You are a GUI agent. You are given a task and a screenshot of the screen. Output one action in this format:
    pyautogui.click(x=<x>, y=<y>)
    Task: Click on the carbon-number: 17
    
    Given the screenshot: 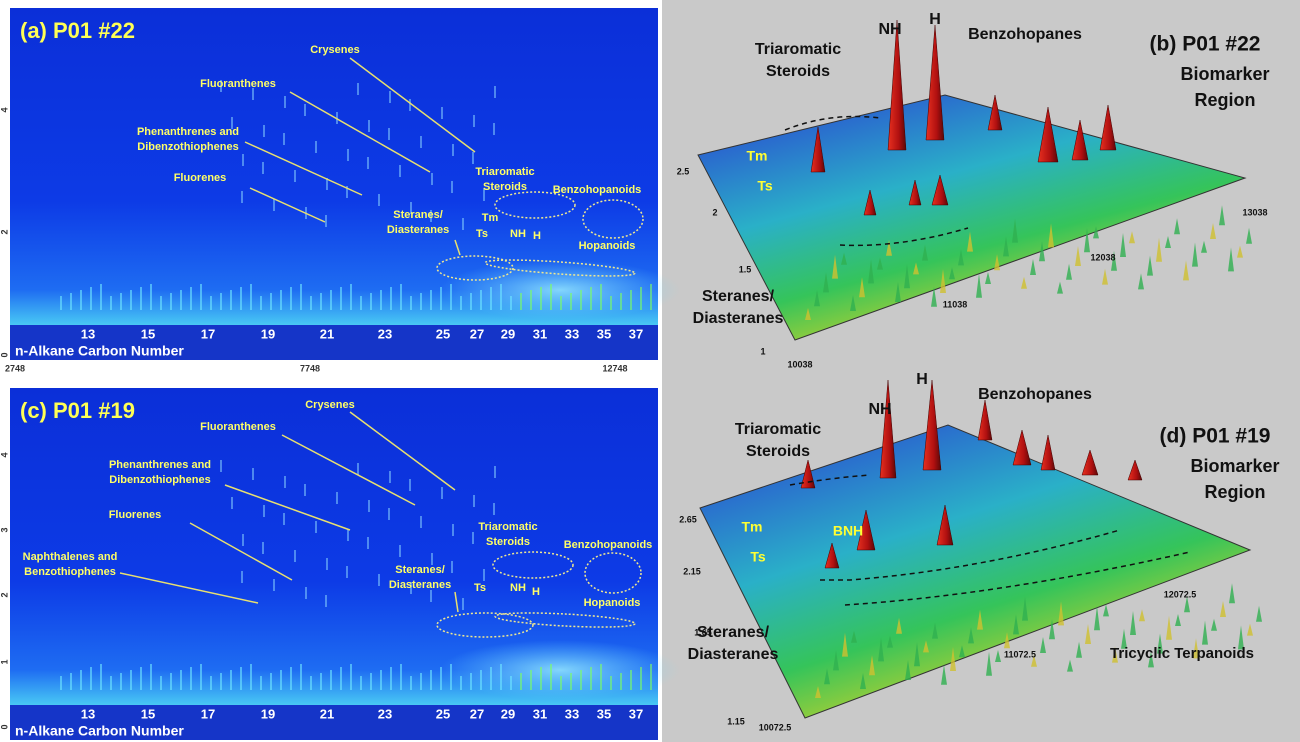 What is the action you would take?
    pyautogui.click(x=208, y=333)
    